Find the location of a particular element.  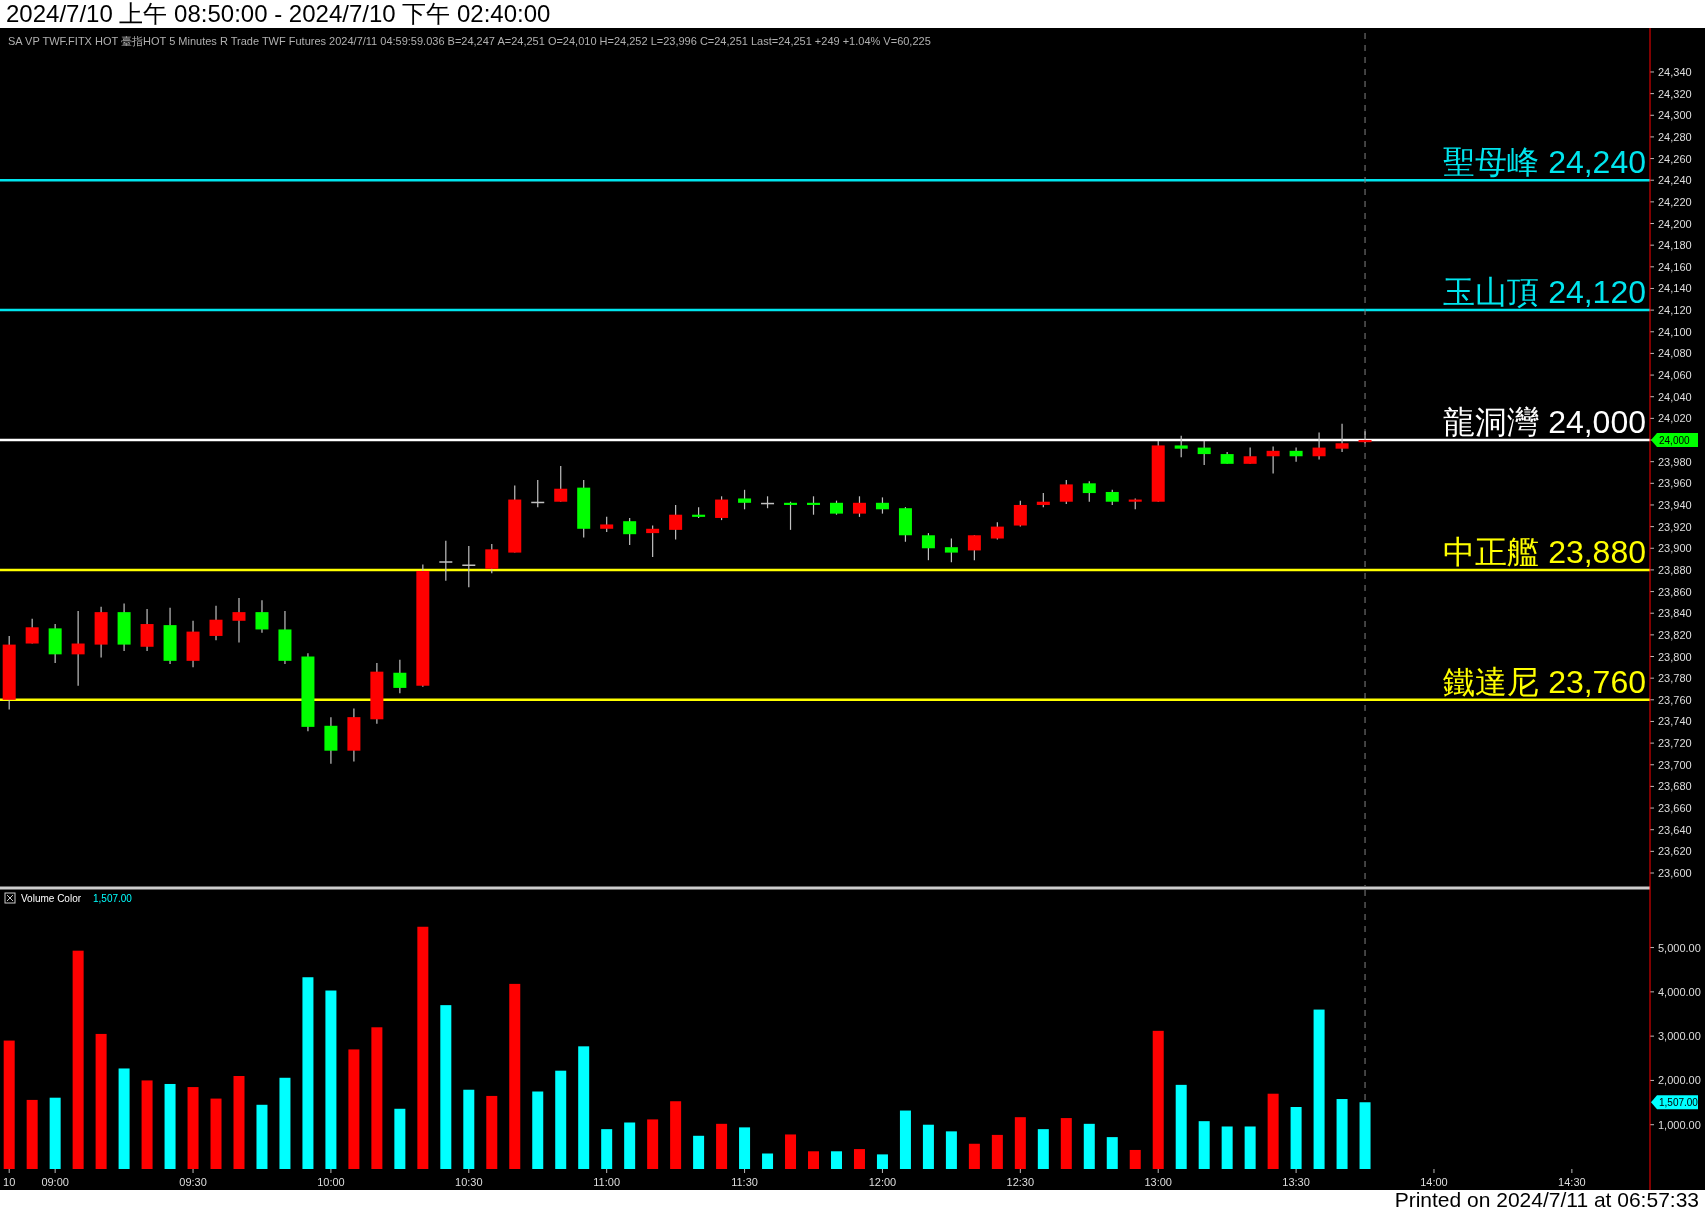

y-tick-label: 23,840 is located at coordinates (1675, 613).